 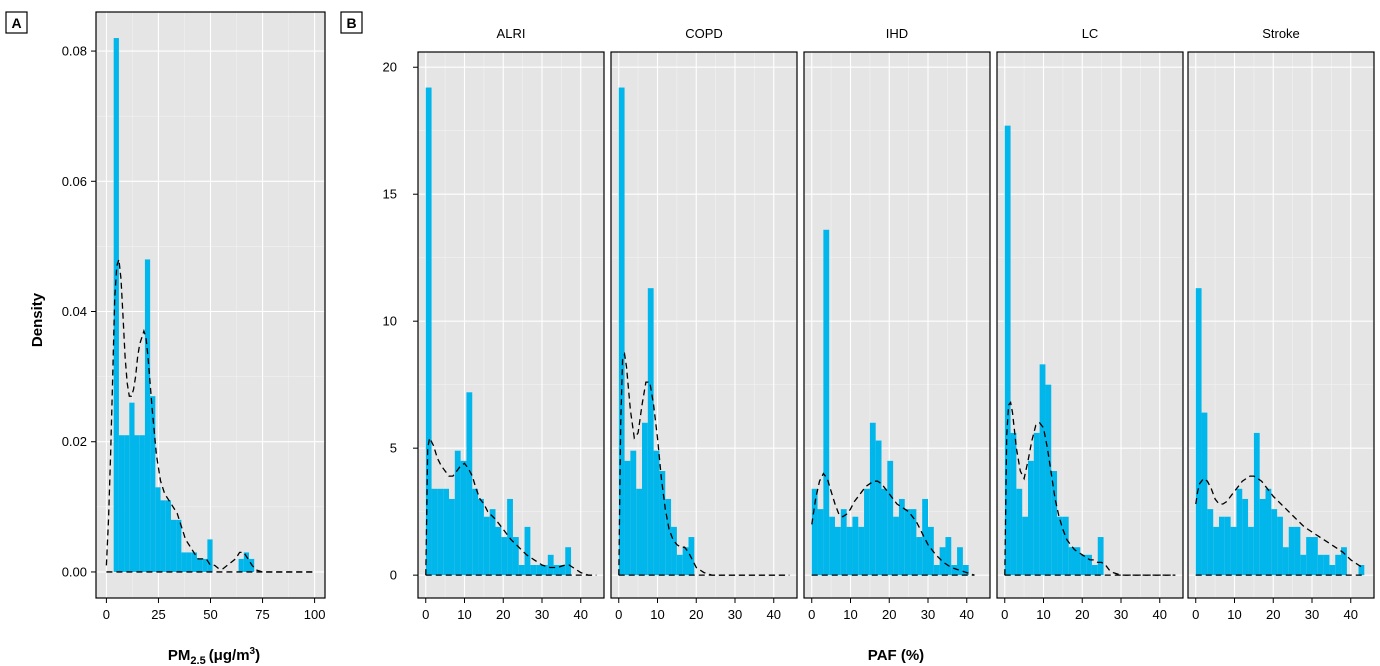 I want to click on panel-a-xlabel-unit: (μg/m, so click(x=229, y=655).